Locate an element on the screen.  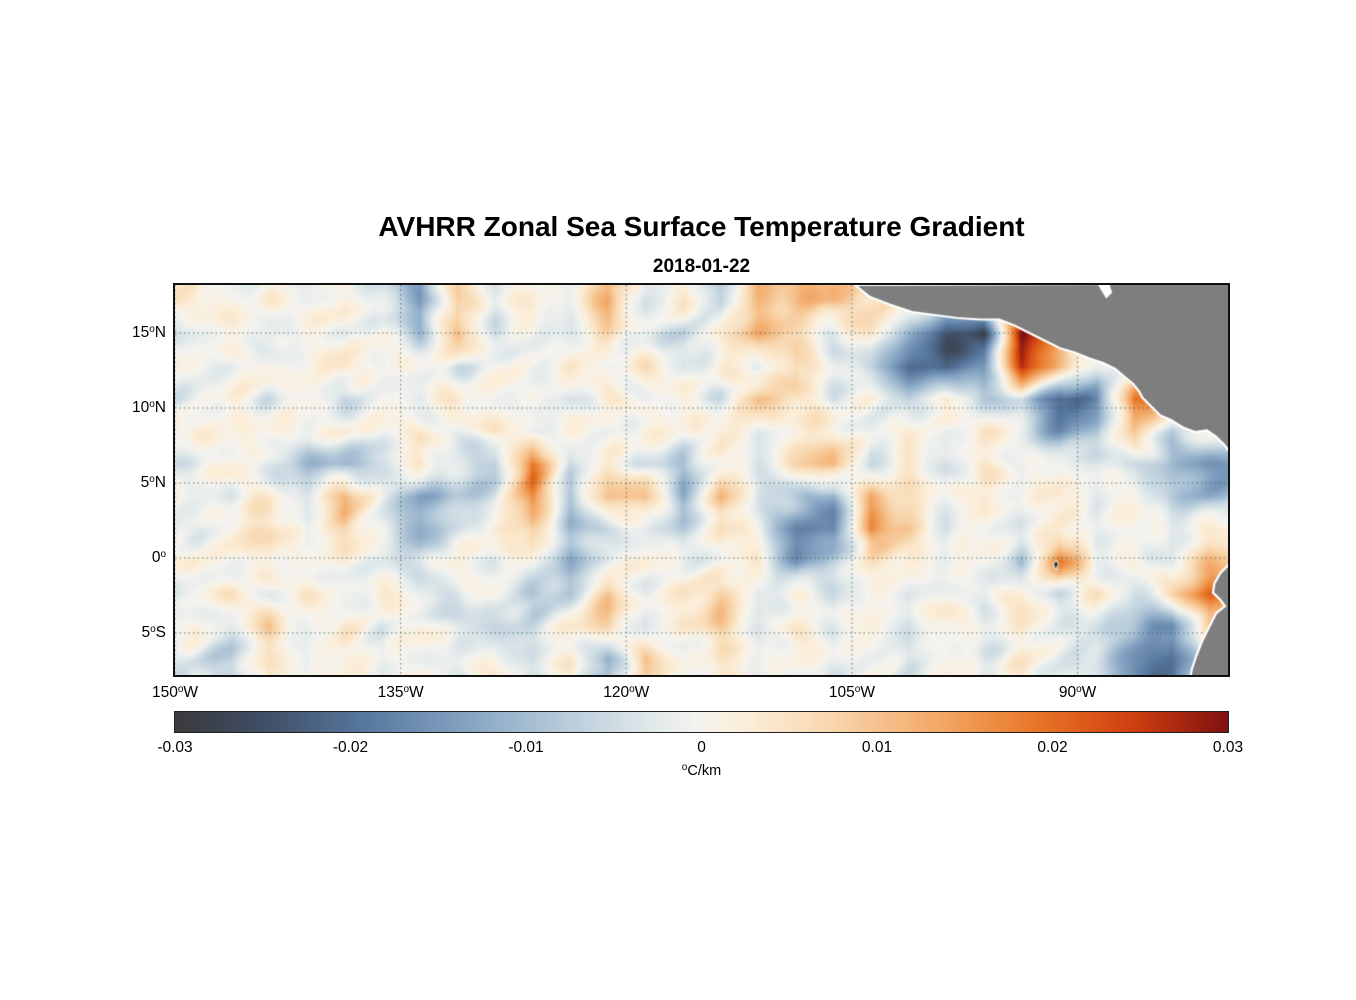
colorbar-tick-0.02: 0.02 is located at coordinates (1052, 747).